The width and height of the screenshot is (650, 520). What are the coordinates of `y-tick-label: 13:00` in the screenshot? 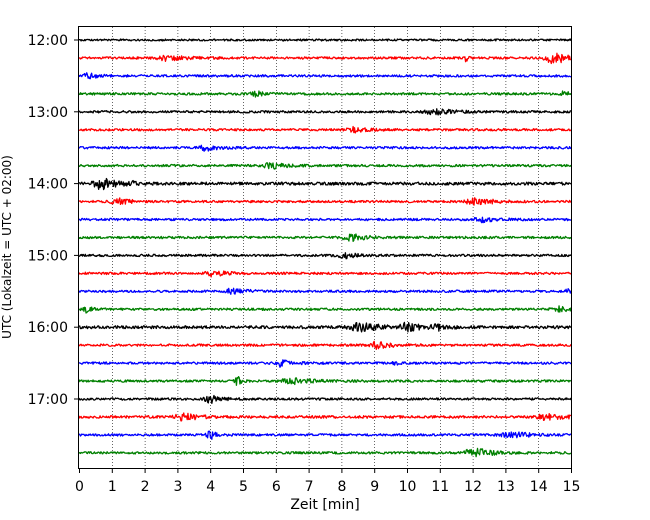 It's located at (48, 113).